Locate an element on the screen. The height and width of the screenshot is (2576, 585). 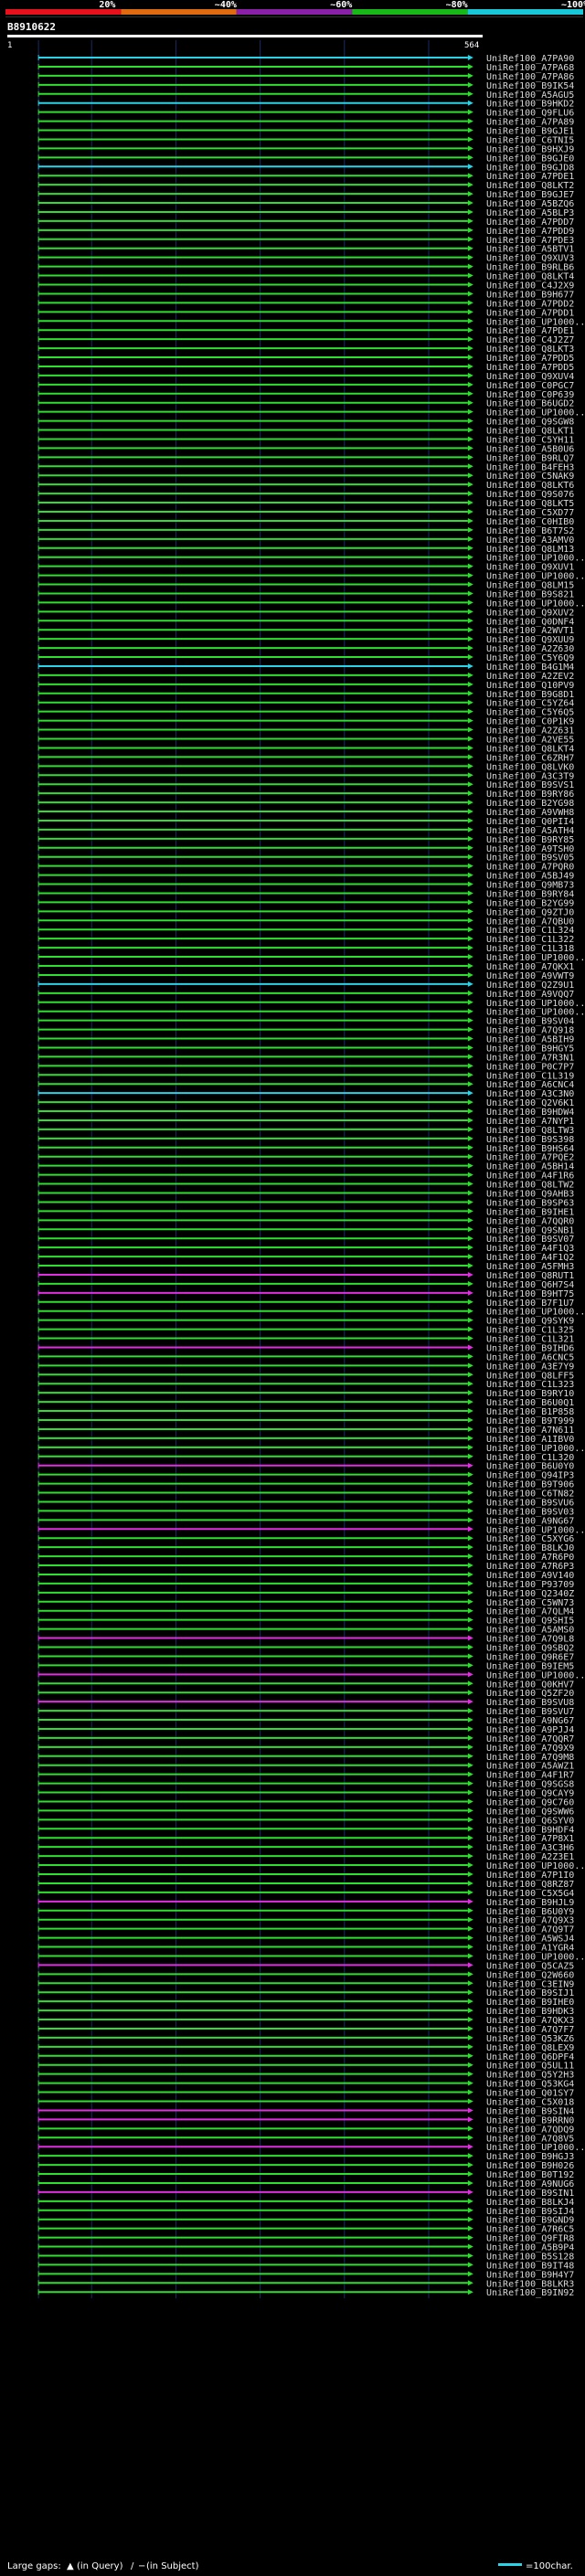
hit-row: UniRef100_Q8LTW3 is located at coordinates (305, 1131).